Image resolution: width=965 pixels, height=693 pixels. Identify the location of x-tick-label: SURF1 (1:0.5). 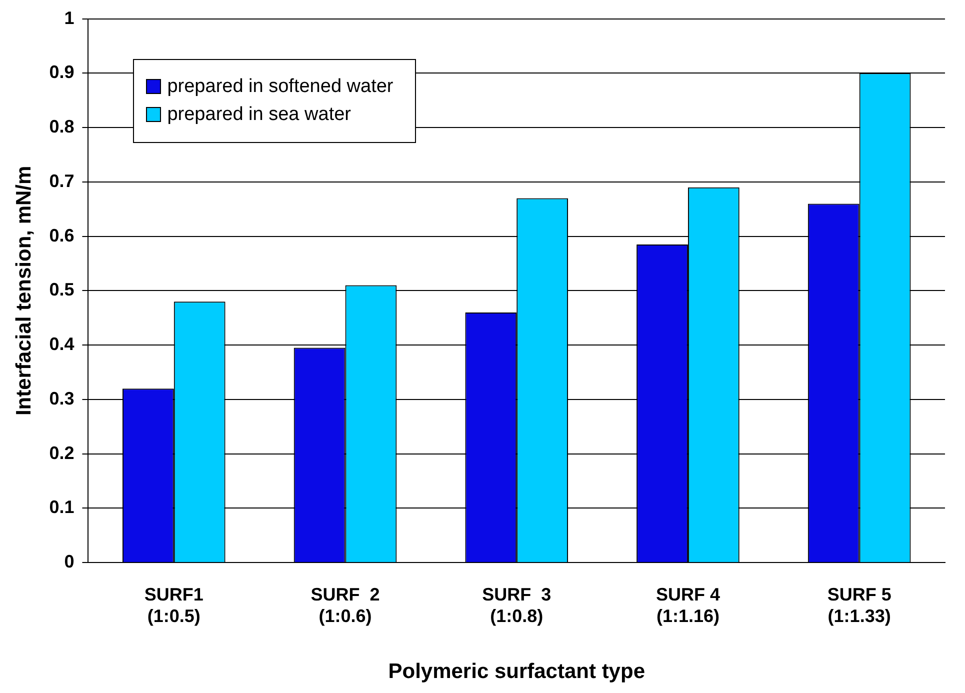
(174, 605).